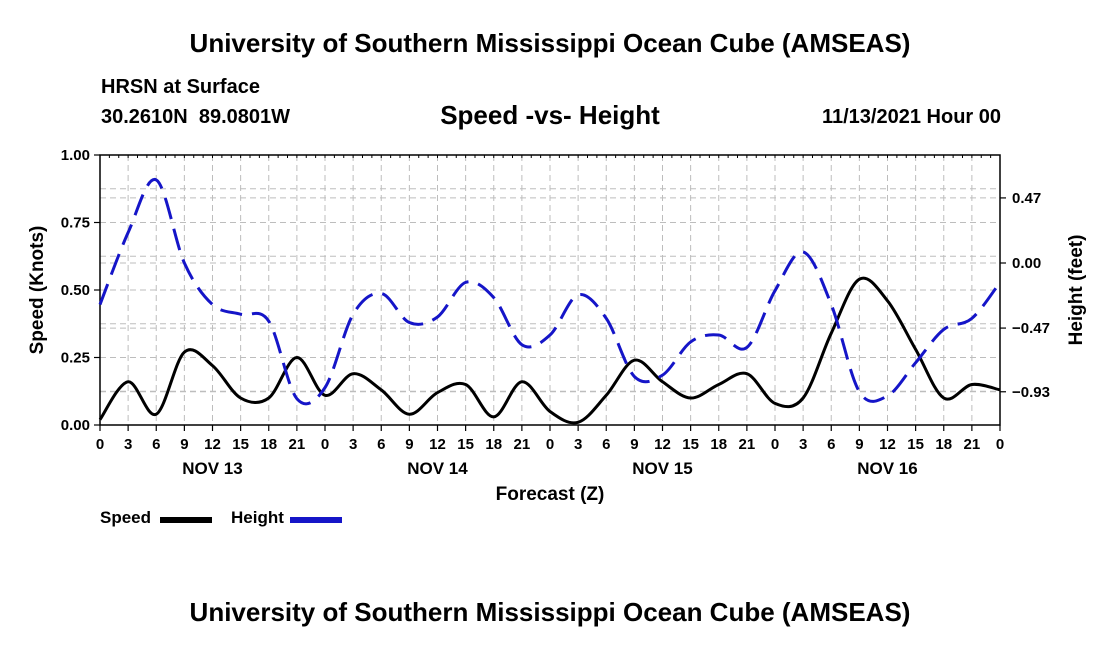  What do you see at coordinates (662, 468) in the screenshot?
I see `day-label: NOV 15` at bounding box center [662, 468].